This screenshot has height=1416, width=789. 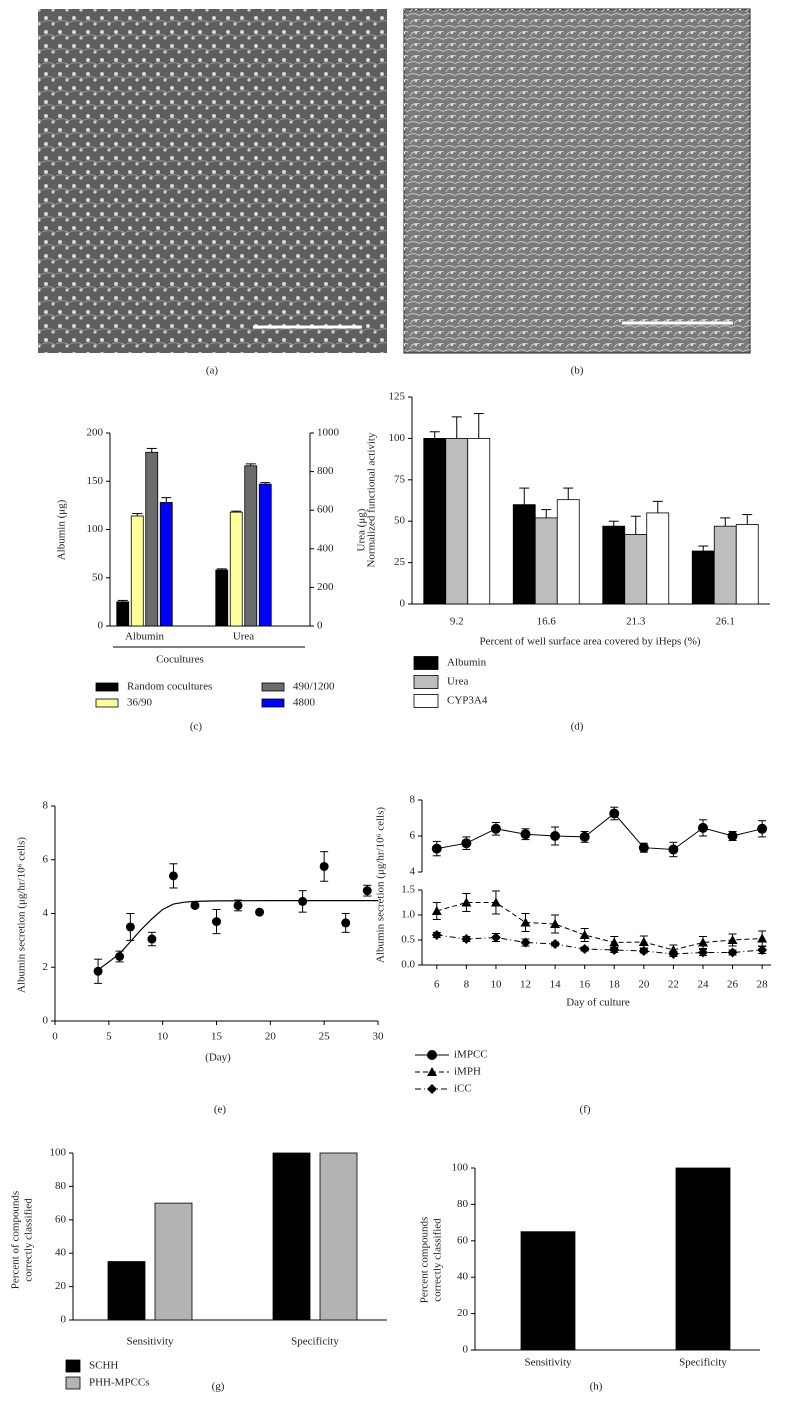 What do you see at coordinates (271, 1037) in the screenshot?
I see `x-tick-label: 20` at bounding box center [271, 1037].